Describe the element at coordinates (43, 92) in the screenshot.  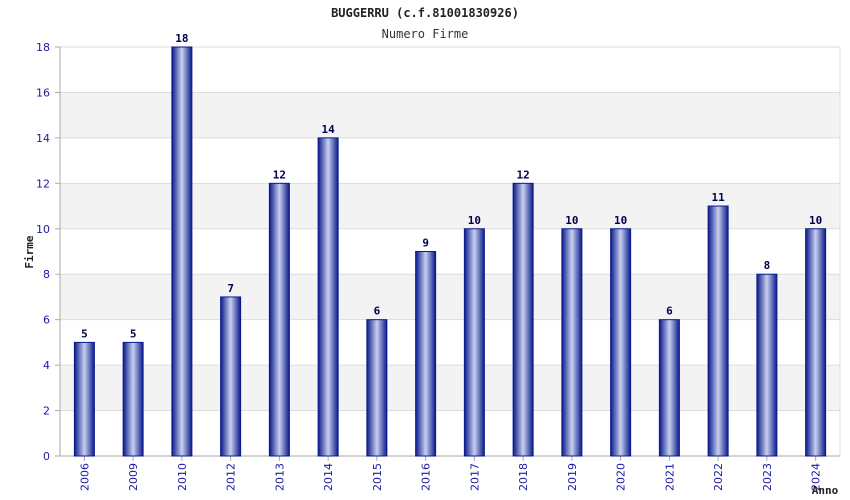
I see `y-tick-label: 16` at that location.